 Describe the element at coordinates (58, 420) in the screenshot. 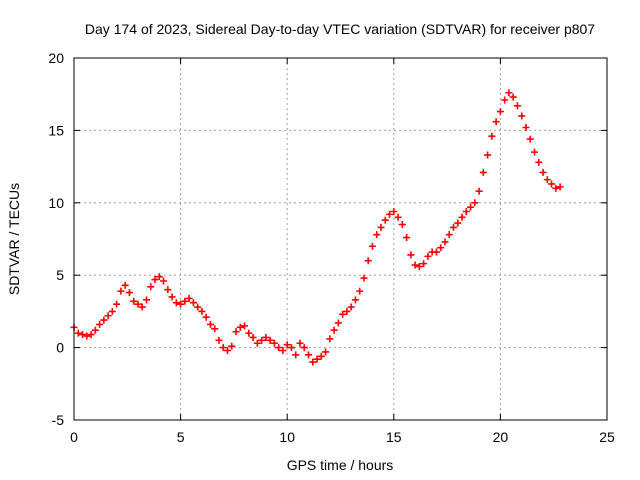

I see `y-tick-label: -5` at that location.